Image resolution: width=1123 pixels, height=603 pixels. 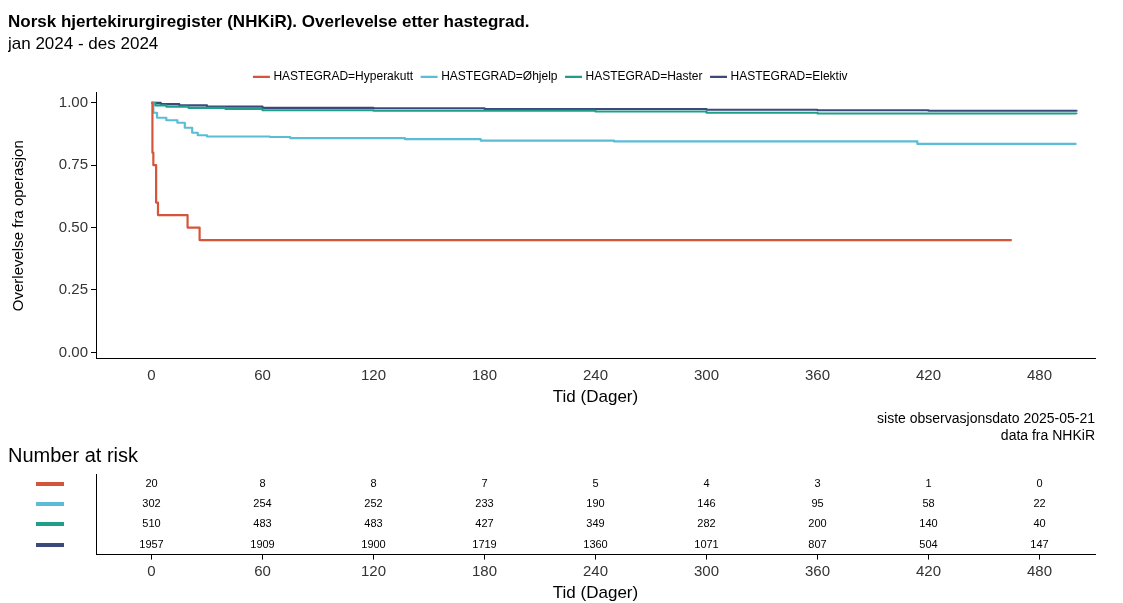 I want to click on legend-label: HASTEGRAD=Elektiv, so click(x=789, y=76).